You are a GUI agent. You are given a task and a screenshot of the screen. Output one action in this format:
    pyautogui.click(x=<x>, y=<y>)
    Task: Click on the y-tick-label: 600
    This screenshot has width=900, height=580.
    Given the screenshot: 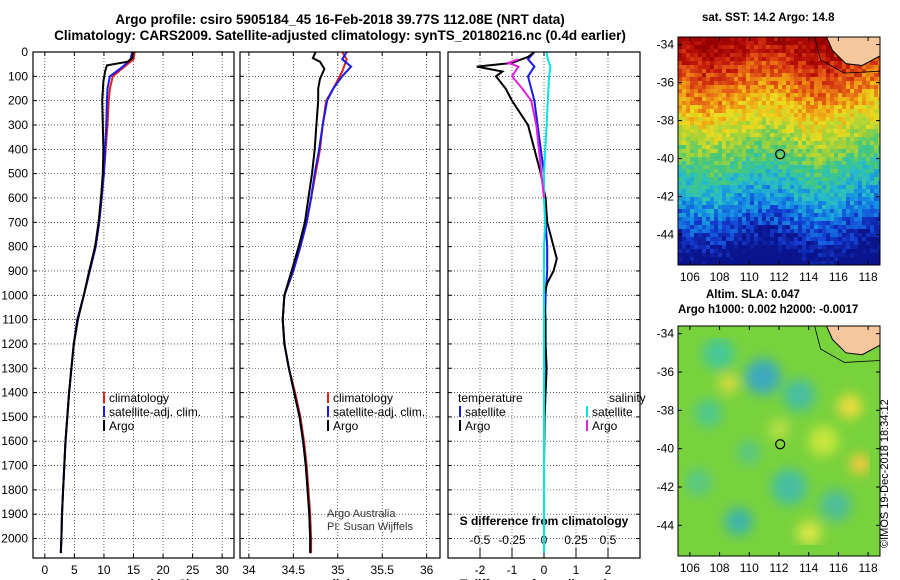 What is the action you would take?
    pyautogui.click(x=18, y=198)
    